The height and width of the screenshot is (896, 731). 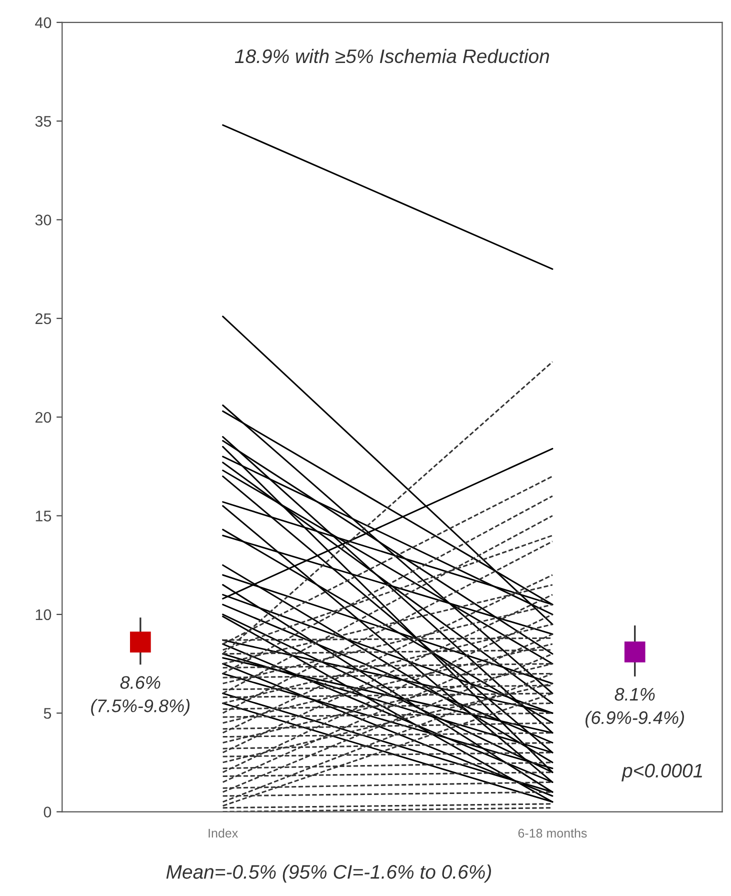 I want to click on annotation: 18.9% with ≥5% Ischemia Reduction, so click(x=392, y=56).